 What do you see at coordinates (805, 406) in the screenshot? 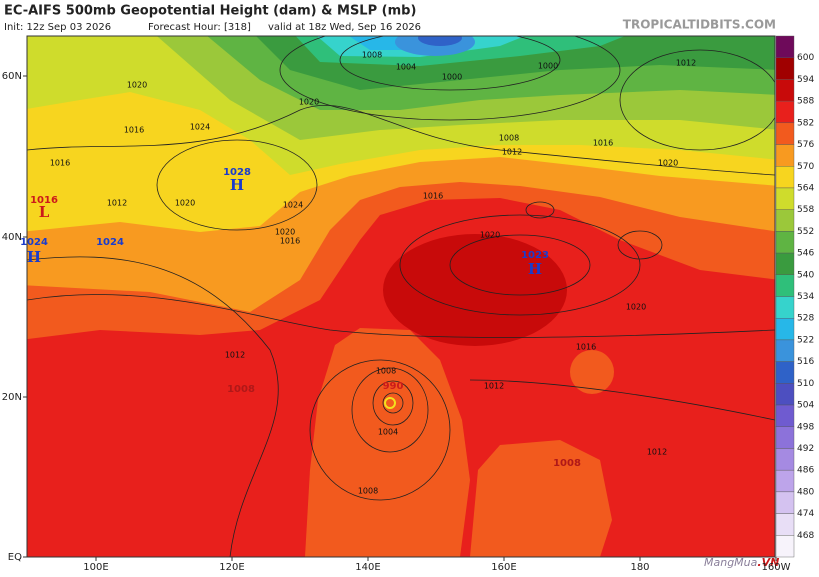
I see `colorbar-label: 504` at bounding box center [805, 406].